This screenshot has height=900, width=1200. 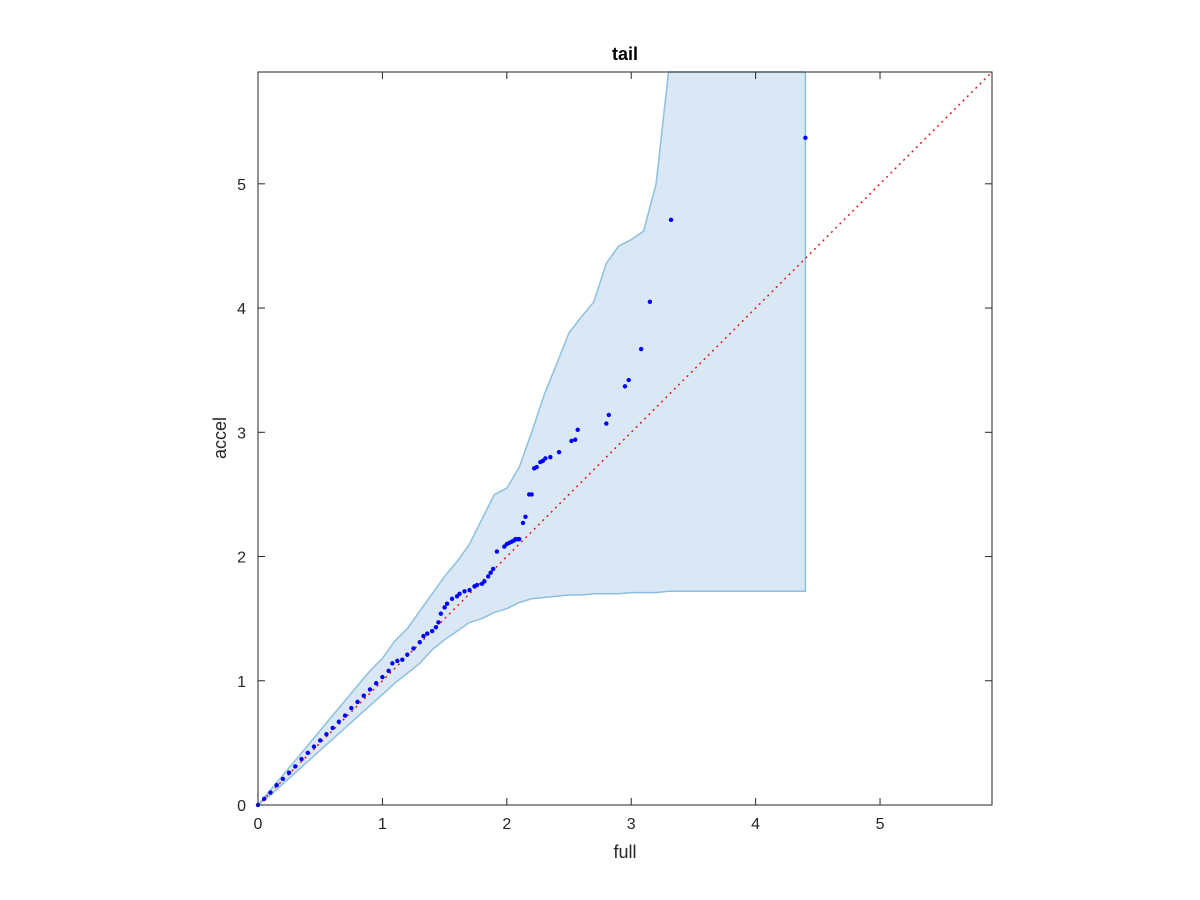 I want to click on y-tick-label: 5, so click(x=241, y=185).